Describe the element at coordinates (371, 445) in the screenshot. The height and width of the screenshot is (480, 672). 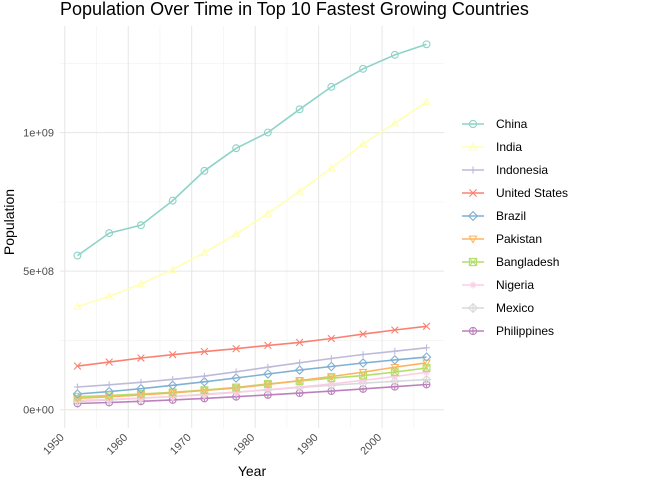
I see `x-tick-label: 2000` at that location.